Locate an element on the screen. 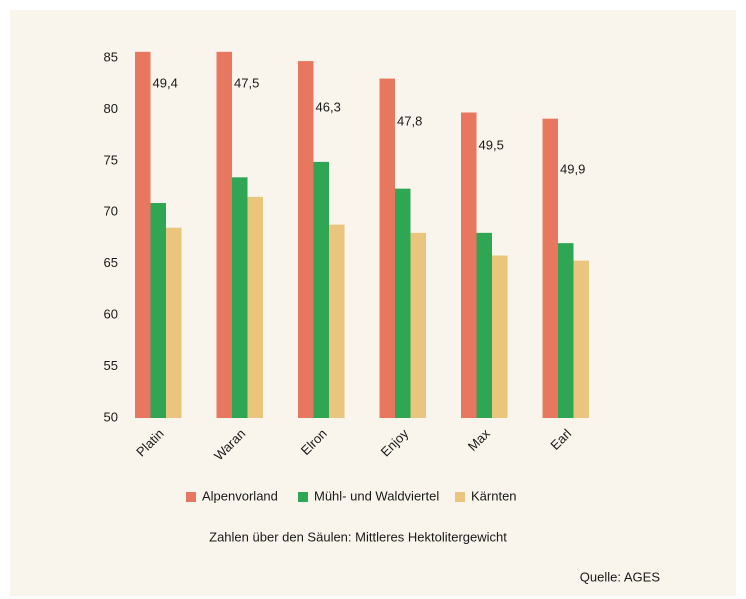 The width and height of the screenshot is (746, 599). y-tick-label: 85 is located at coordinates (111, 56).